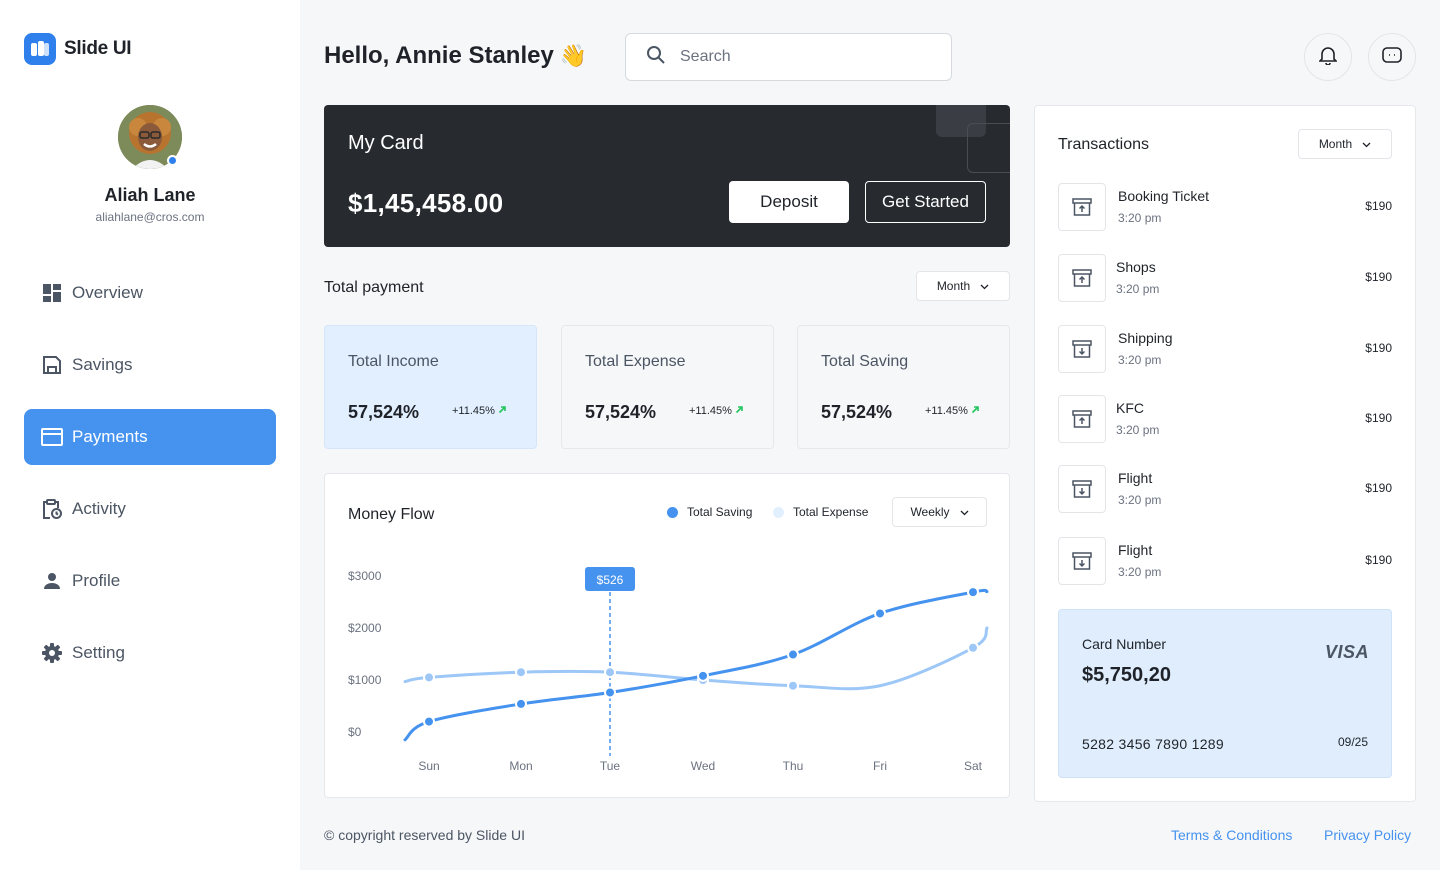 Image resolution: width=1440 pixels, height=870 pixels. I want to click on terms-link: Terms & Conditions, so click(1232, 835).